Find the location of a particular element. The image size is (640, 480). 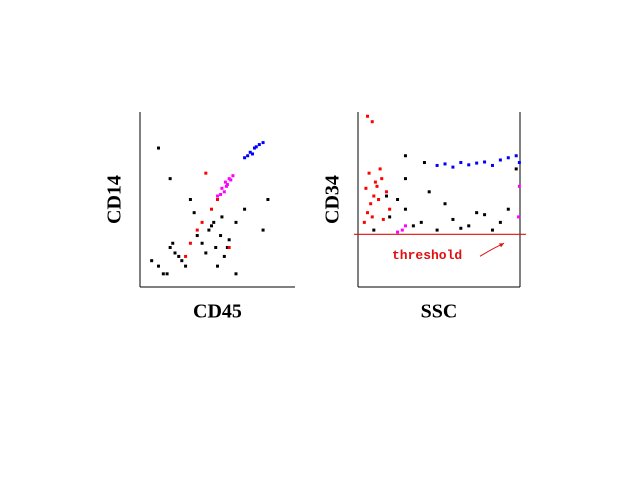

y-axis-label: CD14 is located at coordinates (115, 199).